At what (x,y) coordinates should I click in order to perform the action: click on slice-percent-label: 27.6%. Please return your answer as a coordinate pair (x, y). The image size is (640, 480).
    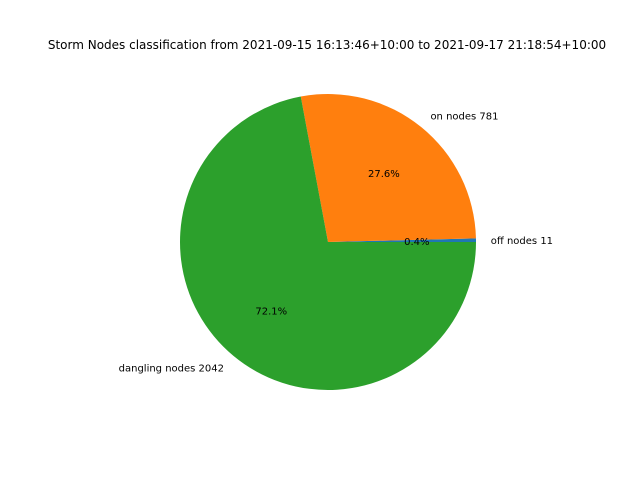
    Looking at the image, I should click on (384, 174).